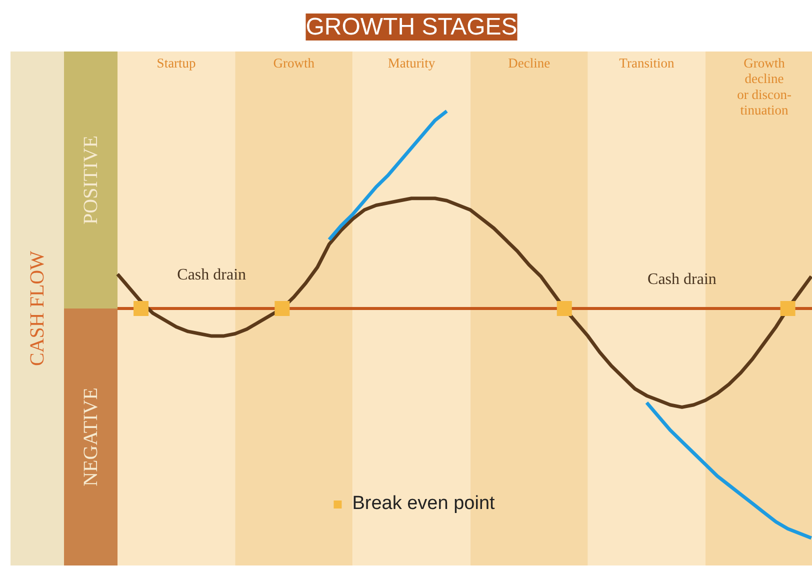 The height and width of the screenshot is (581, 812). I want to click on x-tick-label: Growth, so click(294, 62).